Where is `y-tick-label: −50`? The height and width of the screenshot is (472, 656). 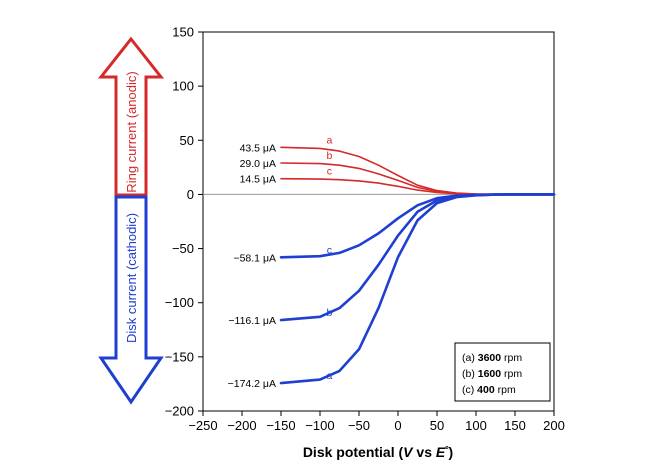
y-tick-label: −50 is located at coordinates (183, 248).